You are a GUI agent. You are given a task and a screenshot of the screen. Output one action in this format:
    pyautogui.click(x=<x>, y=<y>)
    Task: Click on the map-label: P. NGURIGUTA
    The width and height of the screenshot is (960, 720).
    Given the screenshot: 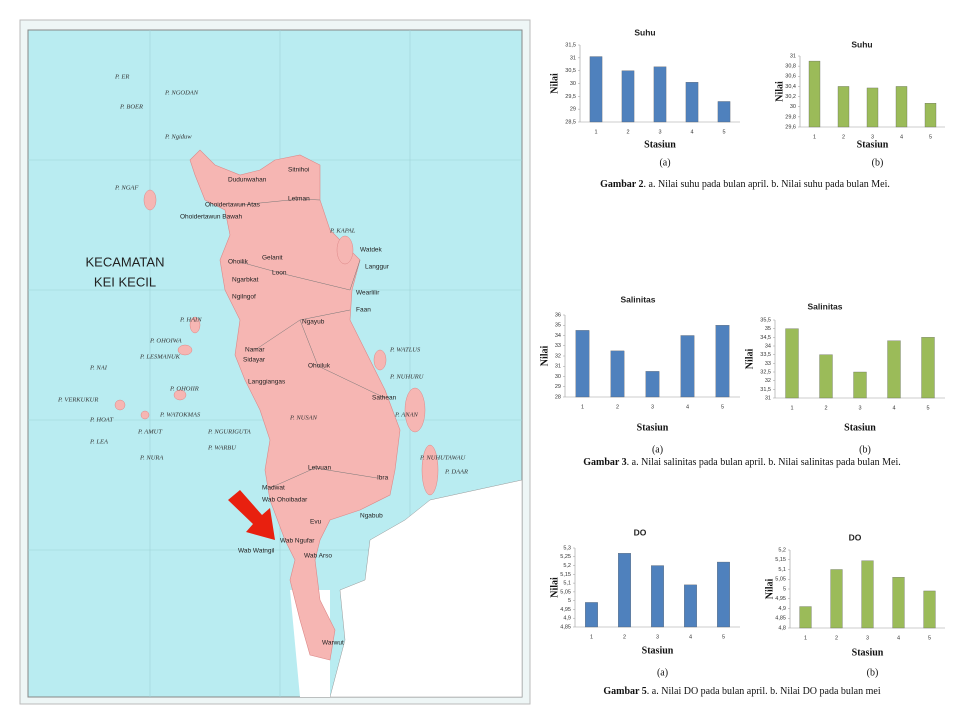 What is the action you would take?
    pyautogui.click(x=229, y=431)
    